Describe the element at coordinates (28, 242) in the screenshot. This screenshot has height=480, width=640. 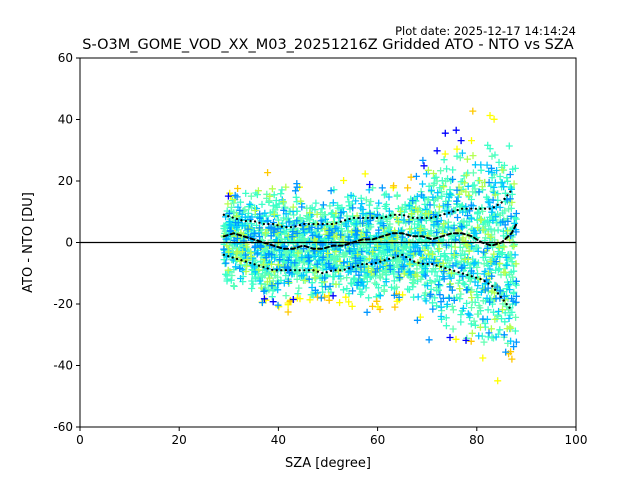
I see `y-axis-label: ATO - NTO [DU]` at that location.